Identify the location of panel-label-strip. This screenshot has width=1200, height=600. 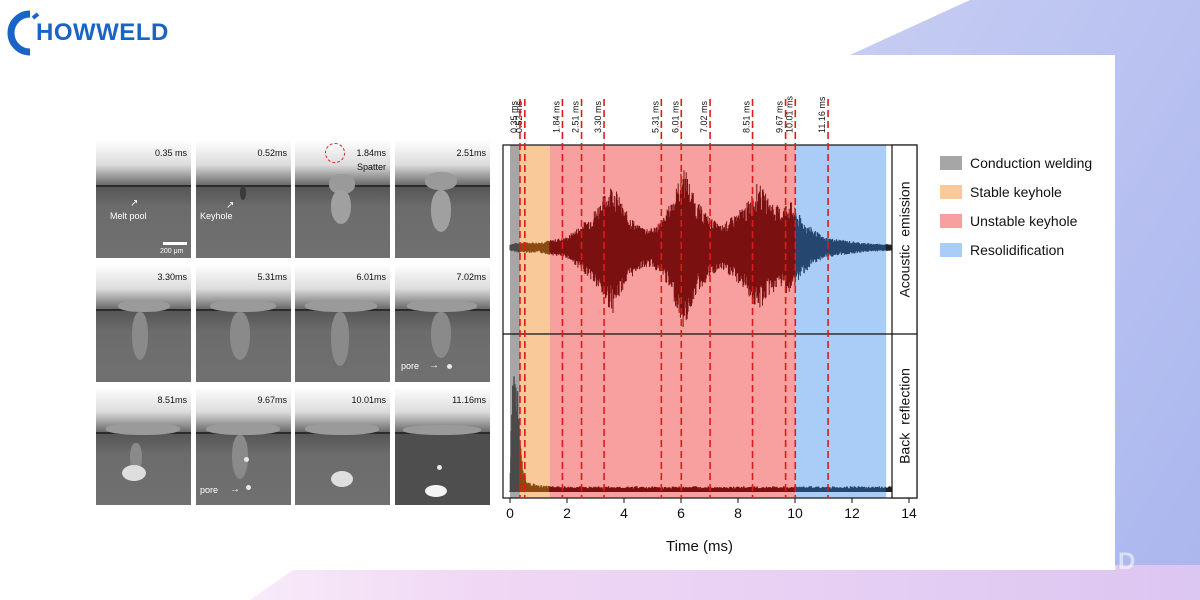
(904, 321).